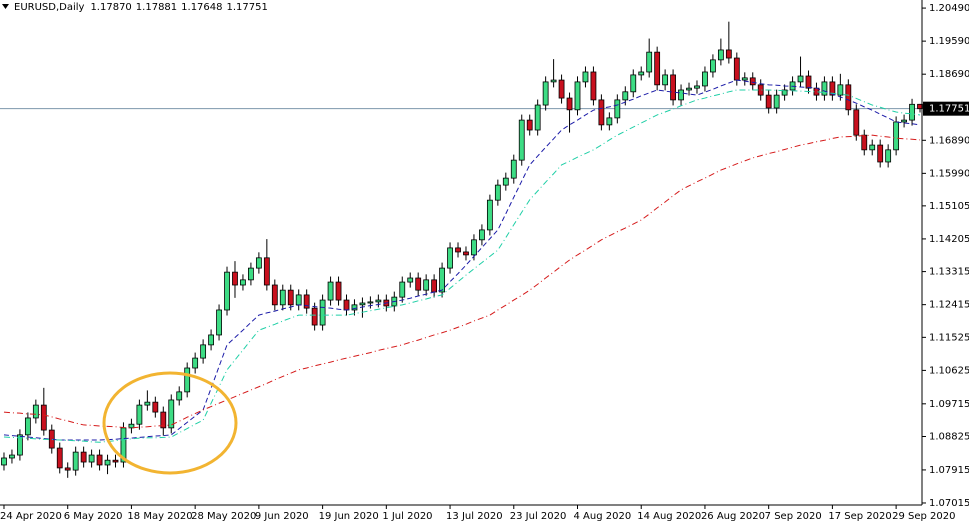 The height and width of the screenshot is (526, 969). I want to click on y-tick-label: 1.16890, so click(949, 140).